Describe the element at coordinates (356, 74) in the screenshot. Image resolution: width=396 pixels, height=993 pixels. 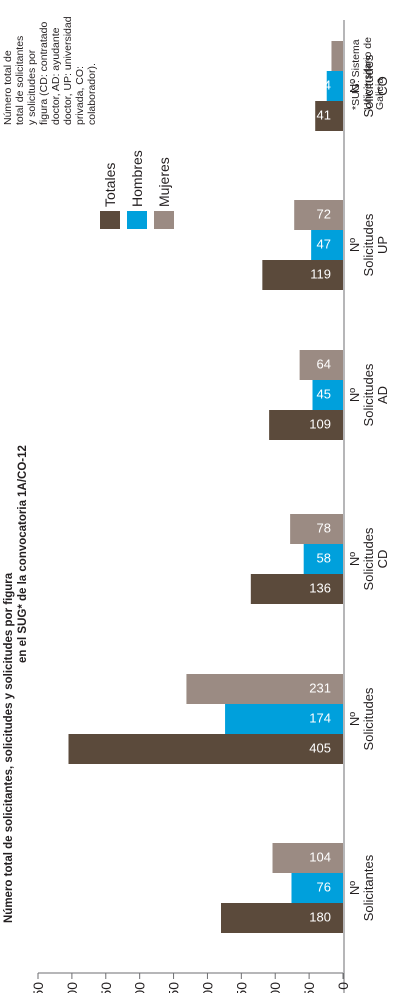
I see `footnote-line-0: *SUG: Sistema` at that location.